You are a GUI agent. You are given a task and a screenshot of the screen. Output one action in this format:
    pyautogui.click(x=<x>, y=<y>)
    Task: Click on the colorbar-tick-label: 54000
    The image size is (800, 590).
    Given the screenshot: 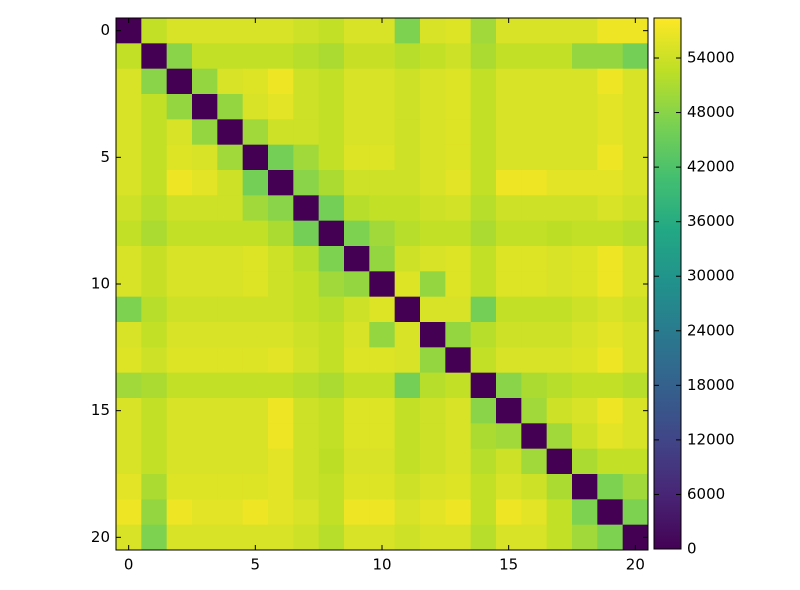 What is the action you would take?
    pyautogui.click(x=711, y=58)
    